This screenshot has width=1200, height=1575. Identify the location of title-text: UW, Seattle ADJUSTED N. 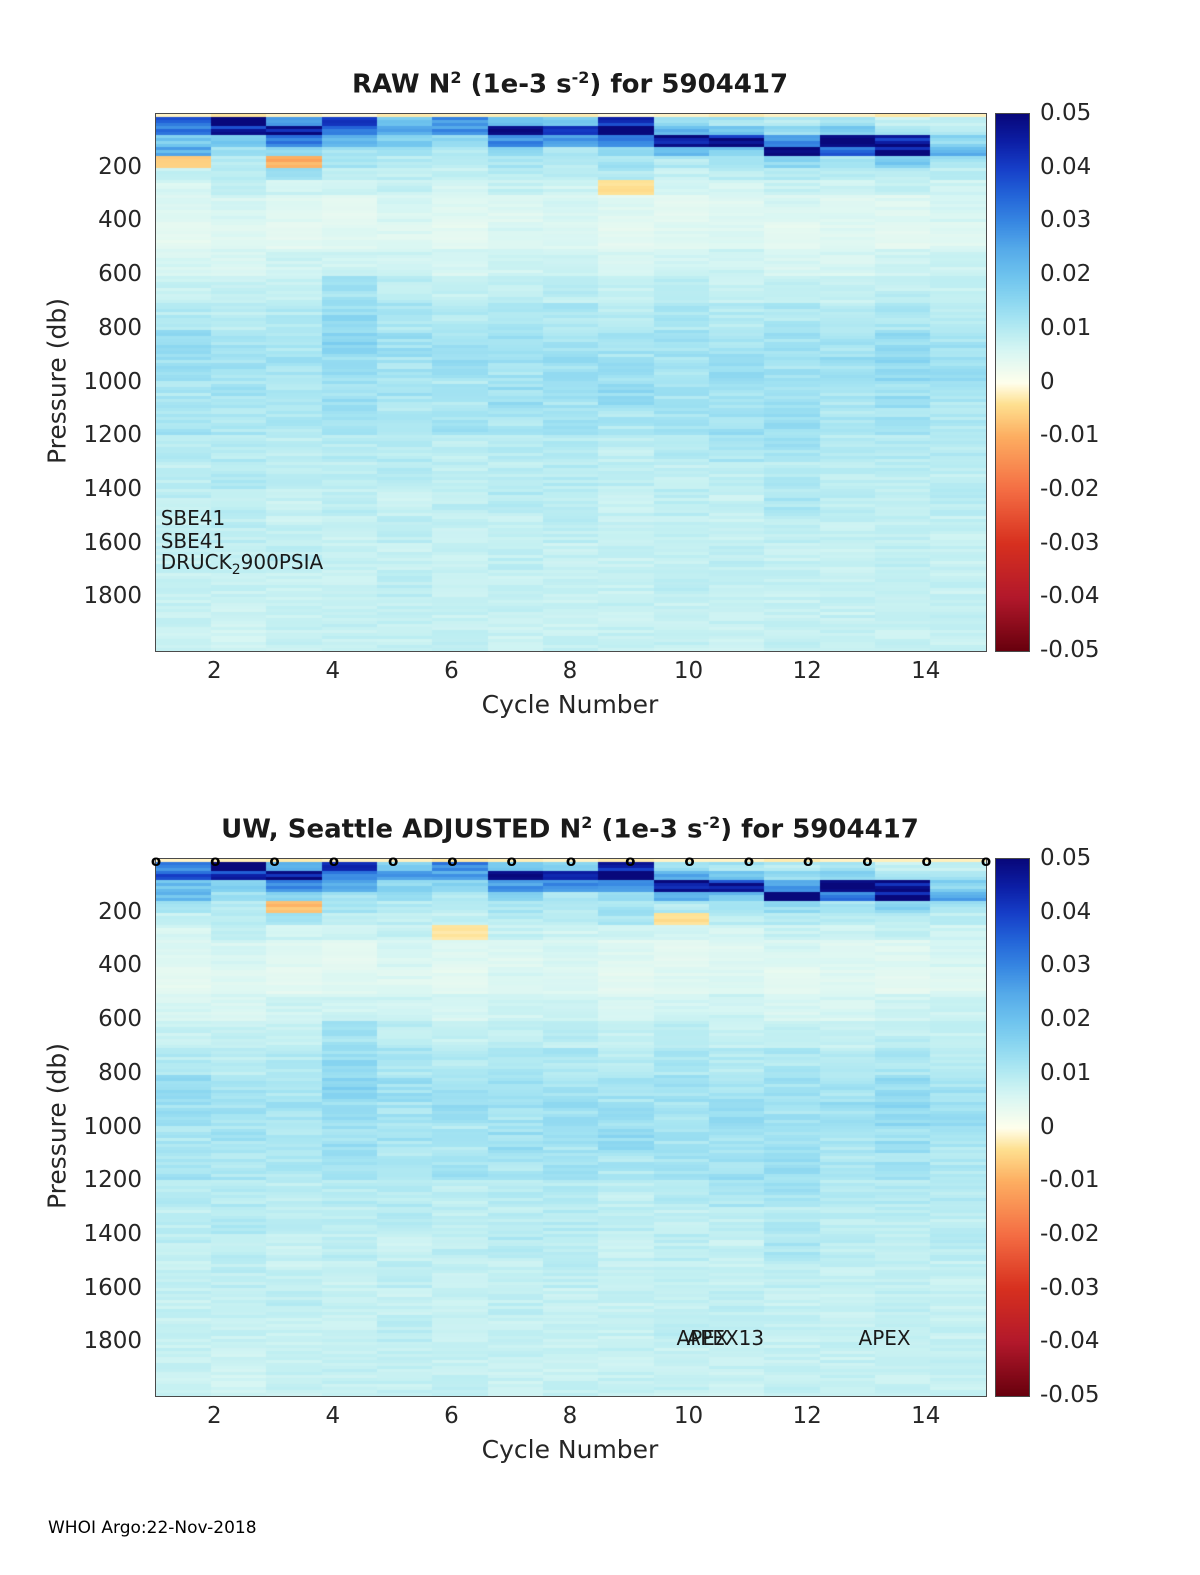
(401, 829).